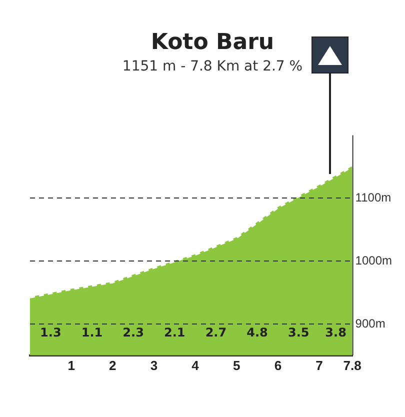 The width and height of the screenshot is (405, 417). What do you see at coordinates (299, 333) in the screenshot?
I see `annotation: 3.5` at bounding box center [299, 333].